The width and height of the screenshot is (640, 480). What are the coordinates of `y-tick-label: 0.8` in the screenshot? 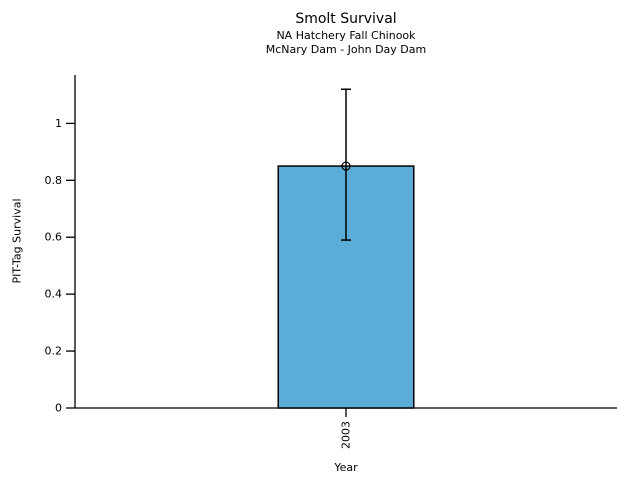 It's located at (54, 180).